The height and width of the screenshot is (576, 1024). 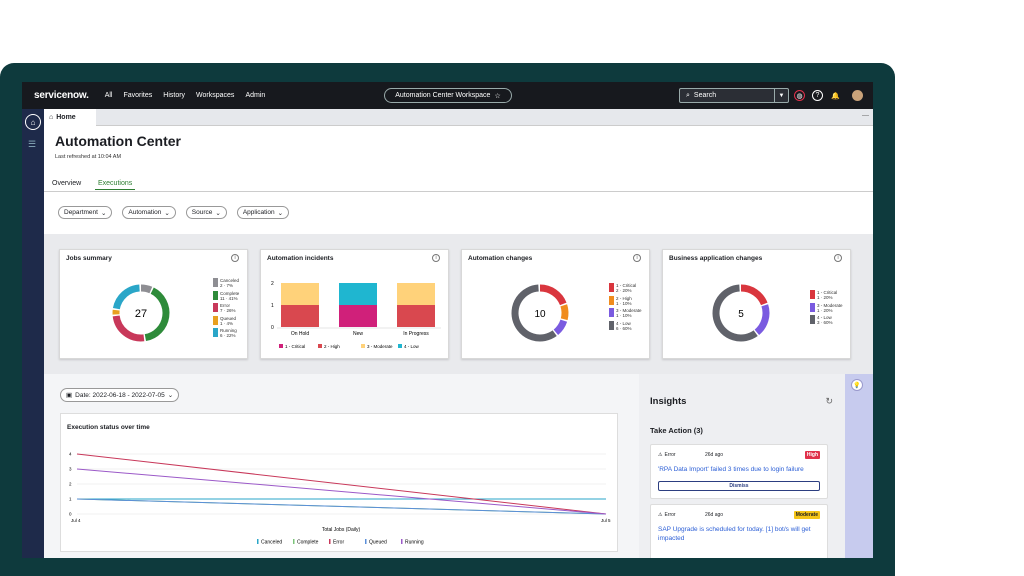 What do you see at coordinates (226, 333) in the screenshot?
I see `legend-item: Running 6 · 22%` at bounding box center [226, 333].